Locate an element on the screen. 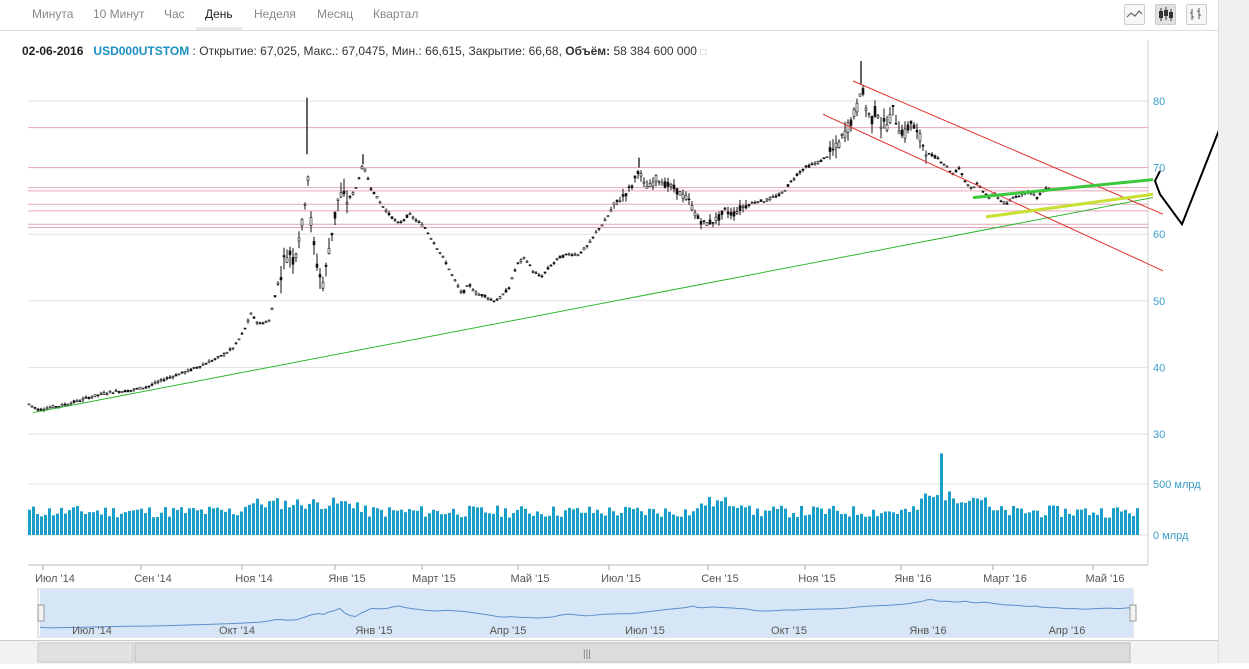 The width and height of the screenshot is (1249, 669). open-value: 67,025 is located at coordinates (278, 51).